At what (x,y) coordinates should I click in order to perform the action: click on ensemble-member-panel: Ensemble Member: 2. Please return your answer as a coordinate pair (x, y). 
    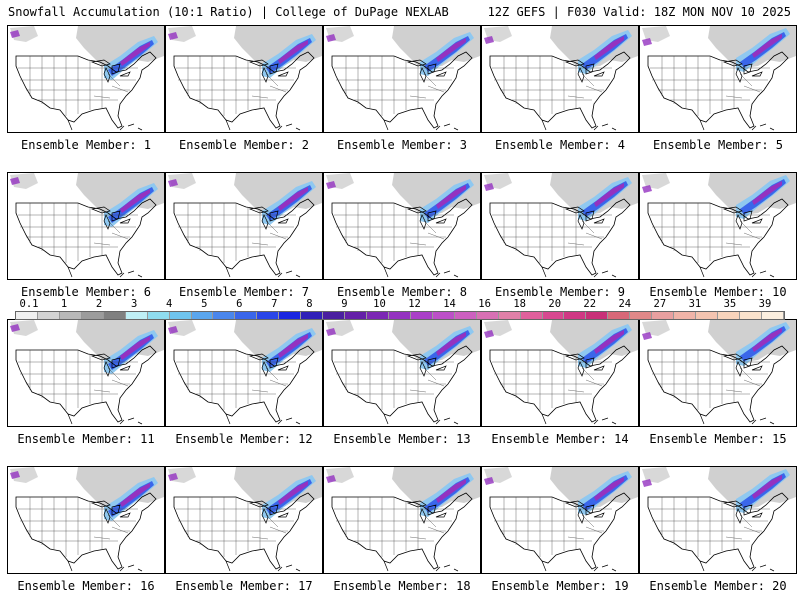
    Looking at the image, I should click on (244, 88).